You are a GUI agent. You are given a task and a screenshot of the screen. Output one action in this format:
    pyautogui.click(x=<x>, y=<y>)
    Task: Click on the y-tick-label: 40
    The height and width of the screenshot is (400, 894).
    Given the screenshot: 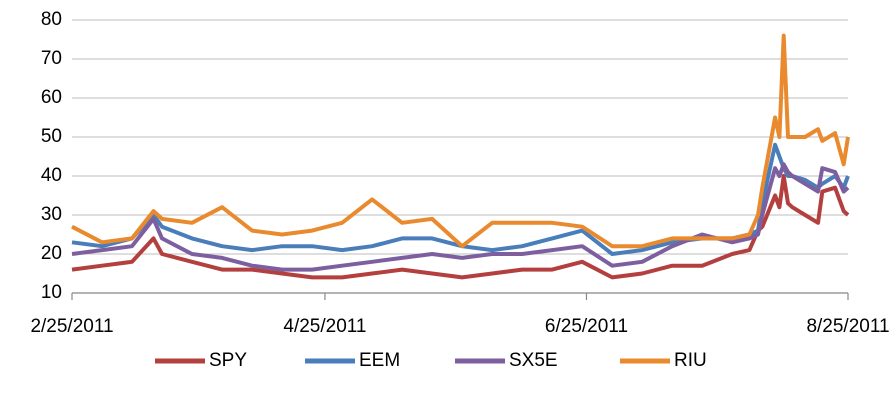 What is the action you would take?
    pyautogui.click(x=51, y=175)
    